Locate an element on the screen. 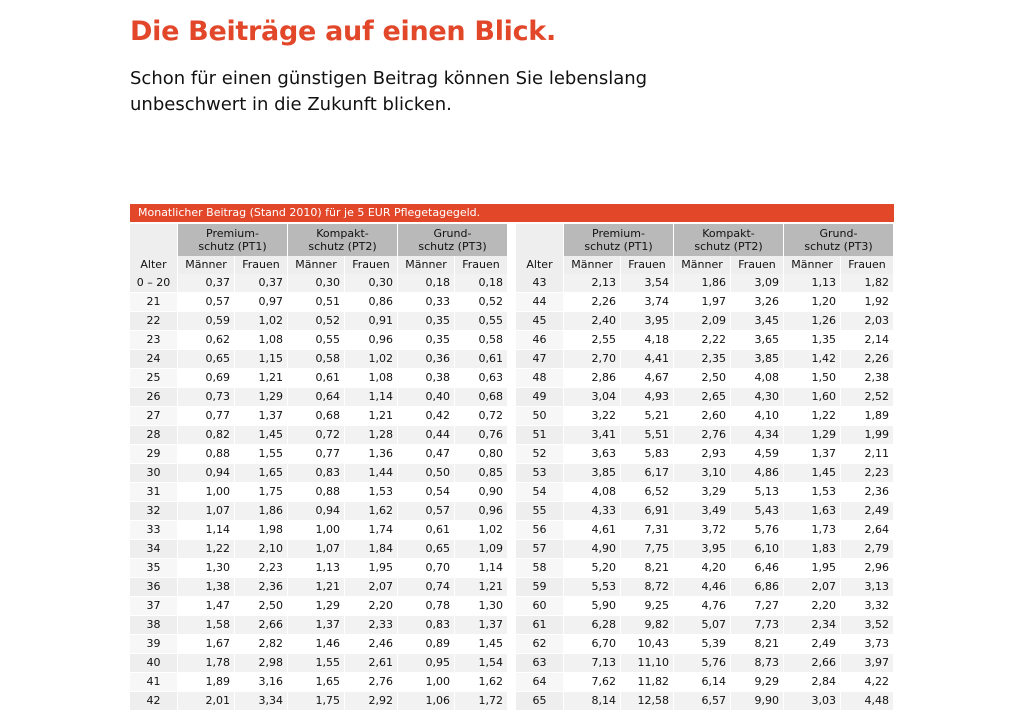  rate-cell: 1,15 is located at coordinates (261, 359).